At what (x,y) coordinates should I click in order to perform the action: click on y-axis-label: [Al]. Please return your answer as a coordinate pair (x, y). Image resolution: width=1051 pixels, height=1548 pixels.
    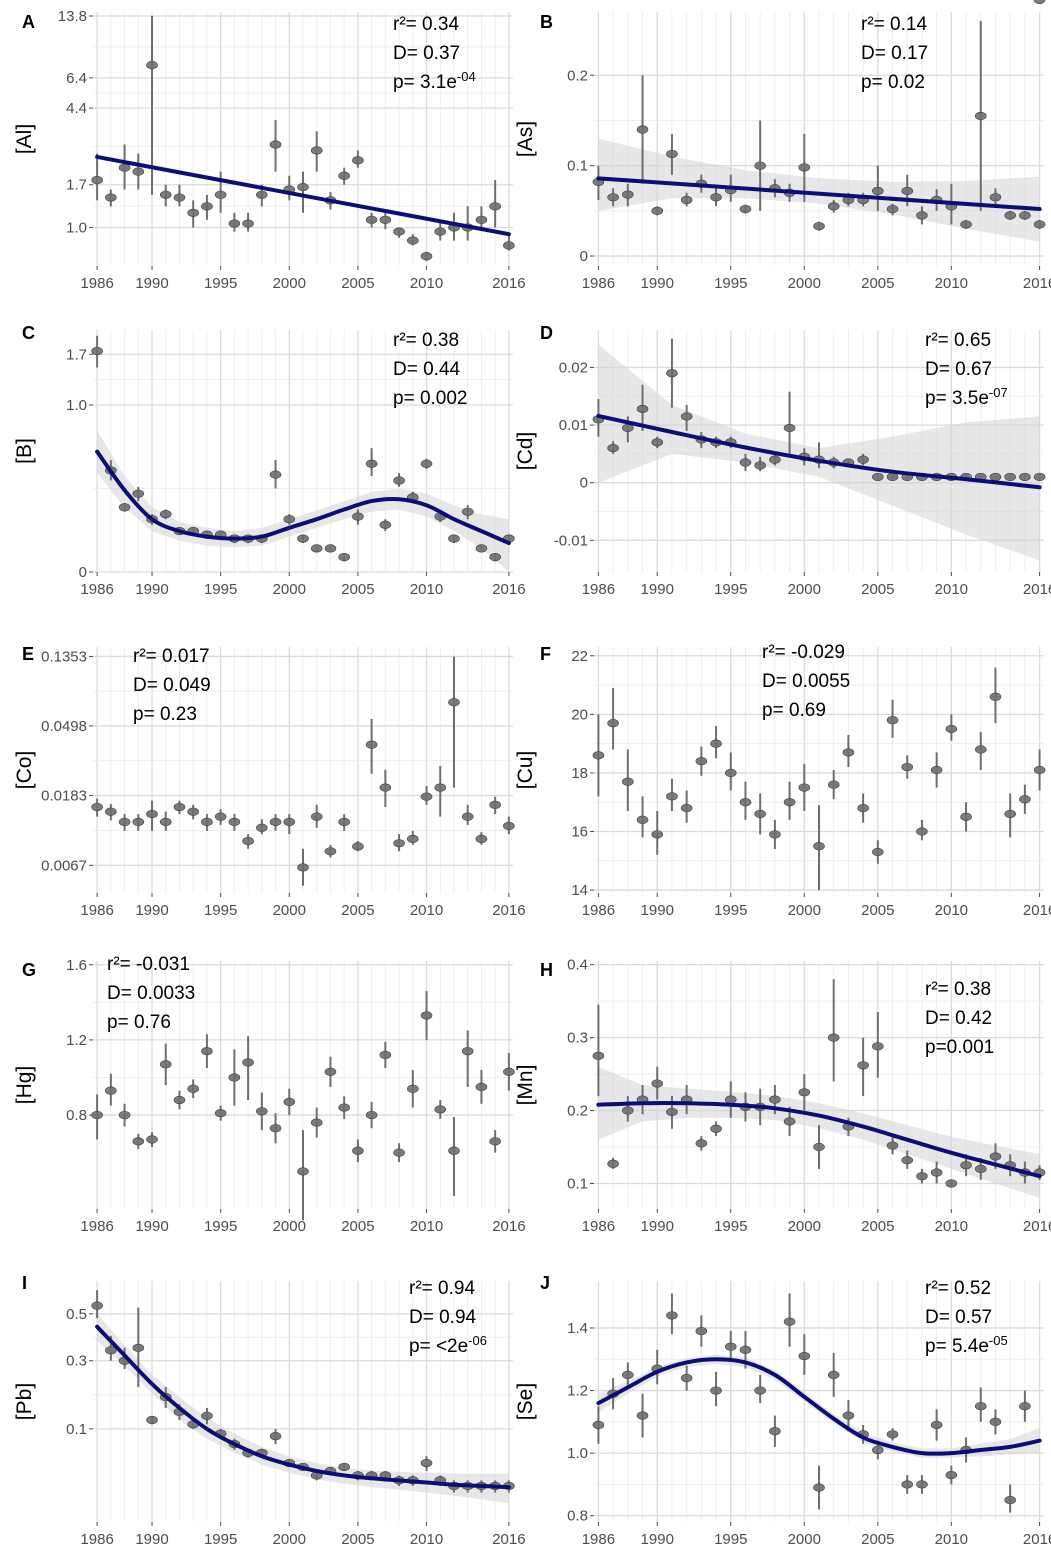
    Looking at the image, I should click on (24, 139).